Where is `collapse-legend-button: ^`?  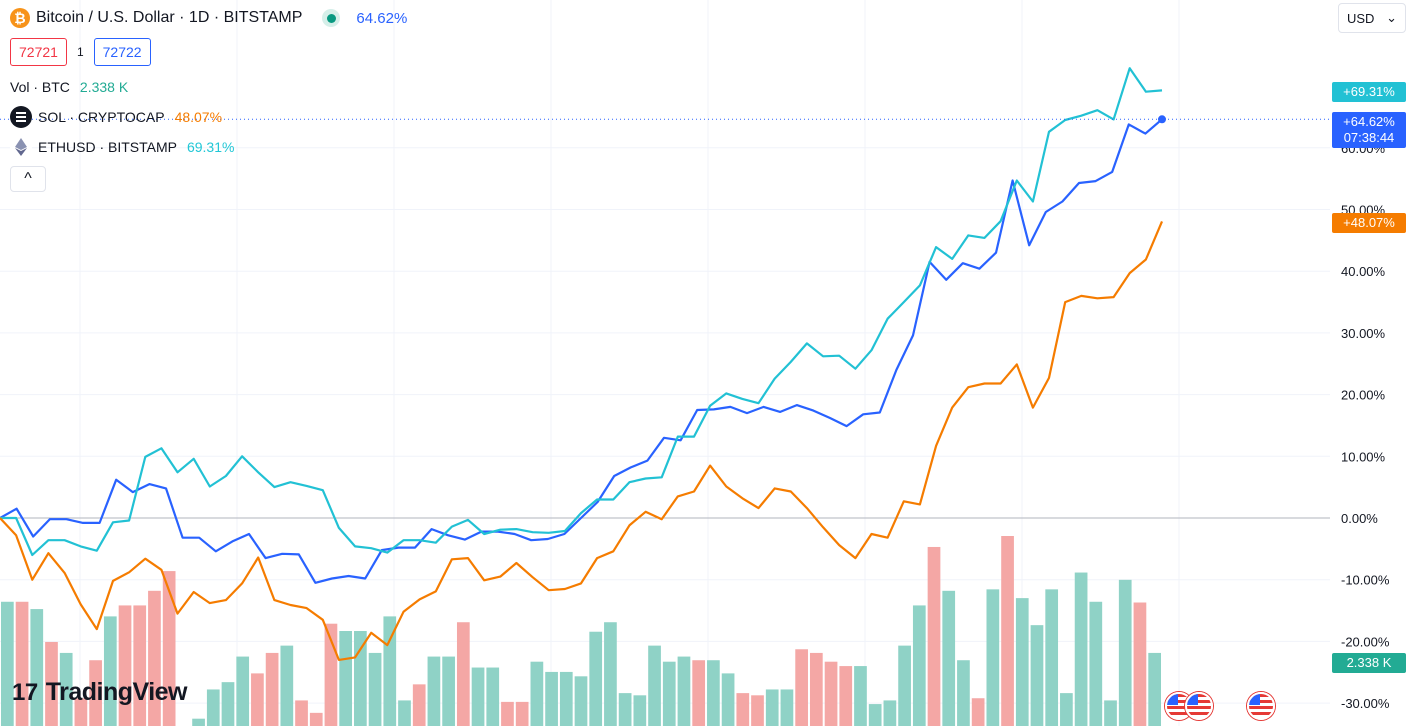
collapse-legend-button: ^ is located at coordinates (28, 179).